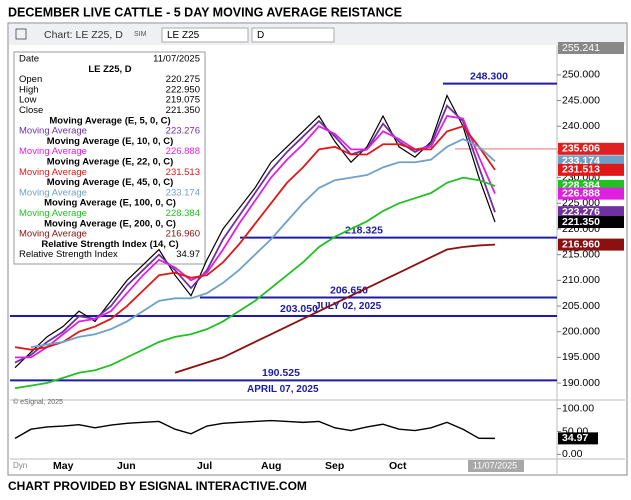 This screenshot has height=500, width=631. Describe the element at coordinates (110, 162) in the screenshot. I see `info-heading: Moving Average (E, 22, 0, C)` at that location.